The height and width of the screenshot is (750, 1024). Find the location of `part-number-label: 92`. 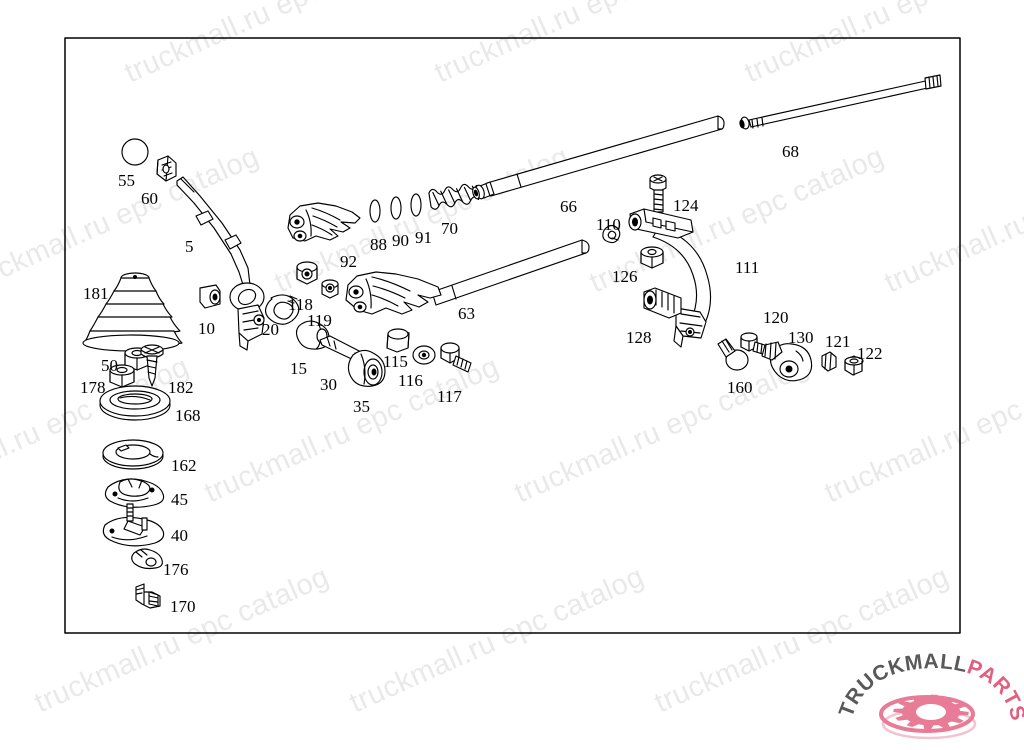

part-number-label: 92 is located at coordinates (348, 261).